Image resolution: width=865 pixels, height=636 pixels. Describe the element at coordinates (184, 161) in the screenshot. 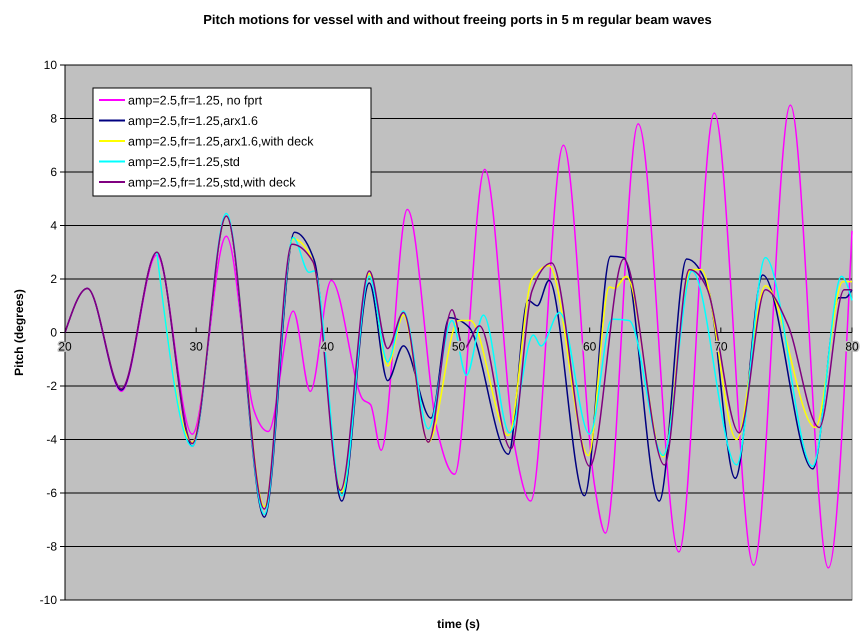

I see `legend-label: amp=2.5,fr=1.25,std` at that location.